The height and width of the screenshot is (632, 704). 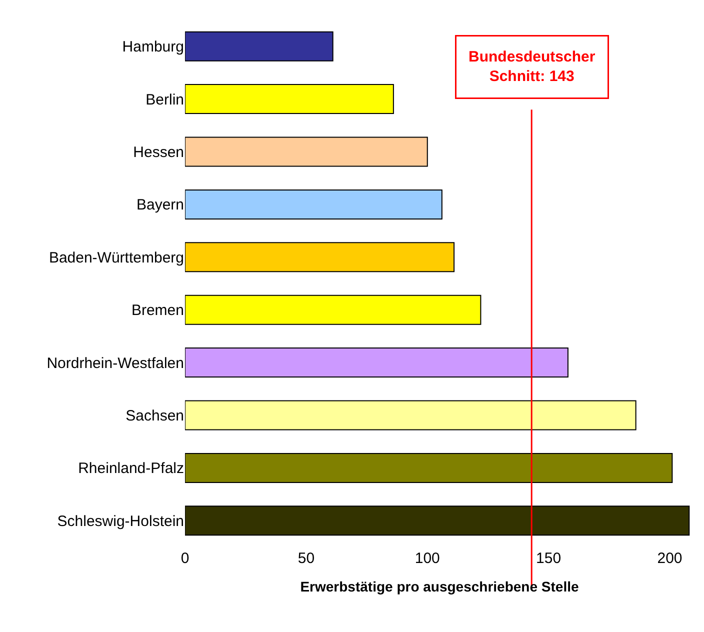 I want to click on y-tick-label: Nordrhein-Westfalen, so click(x=115, y=363).